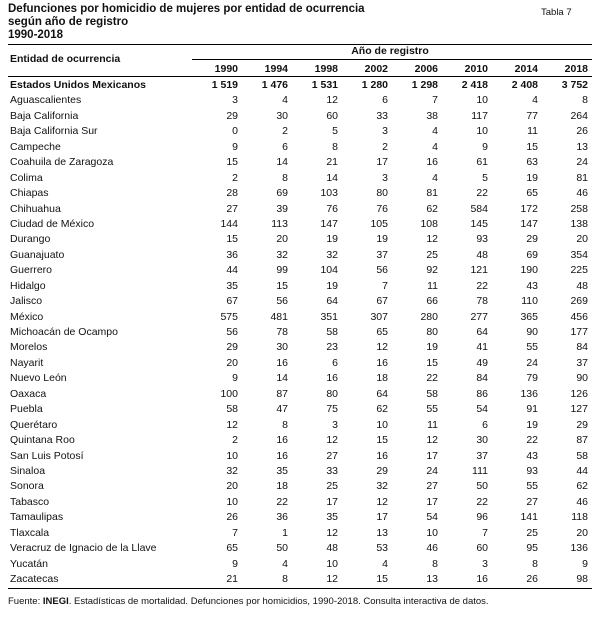  What do you see at coordinates (232, 270) in the screenshot?
I see `cell: 44` at bounding box center [232, 270].